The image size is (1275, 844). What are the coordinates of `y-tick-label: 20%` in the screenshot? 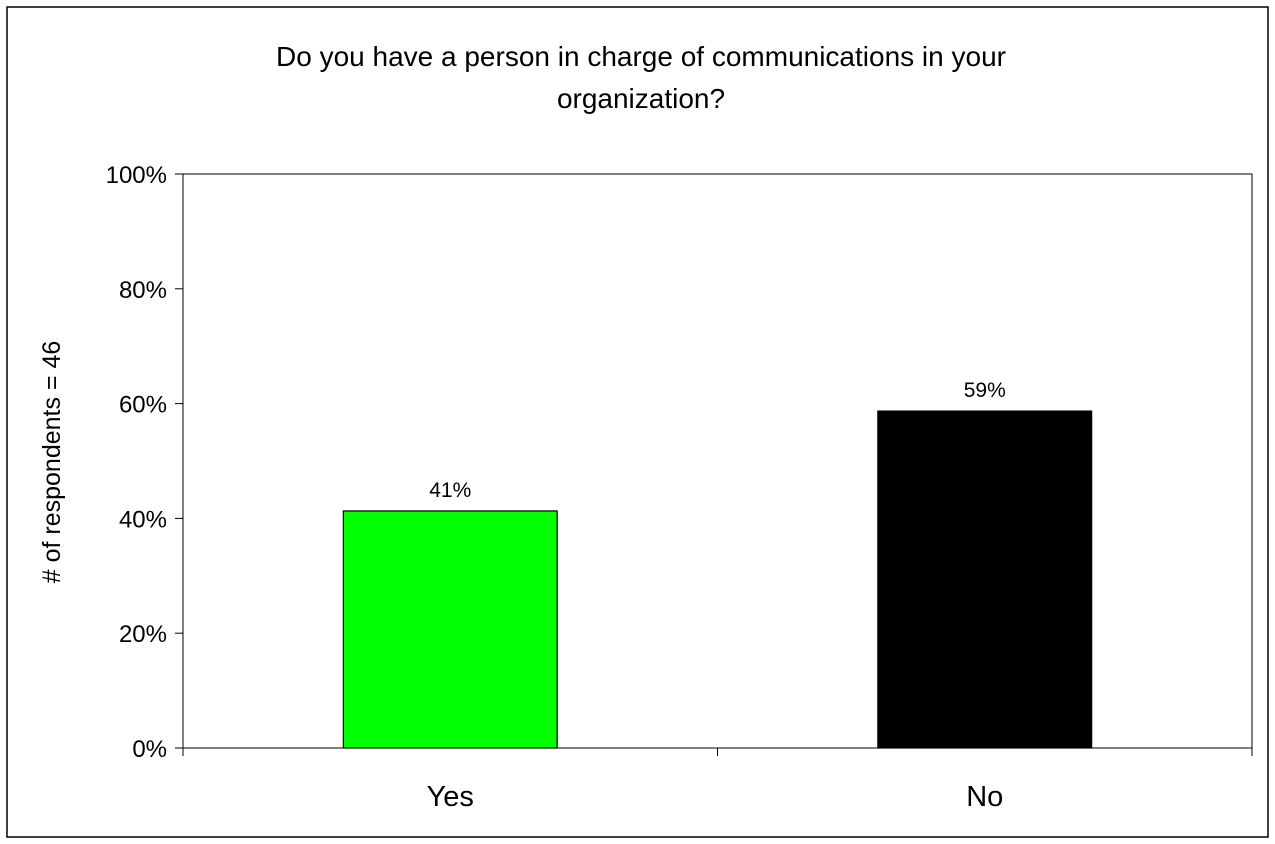 It's located at (143, 634).